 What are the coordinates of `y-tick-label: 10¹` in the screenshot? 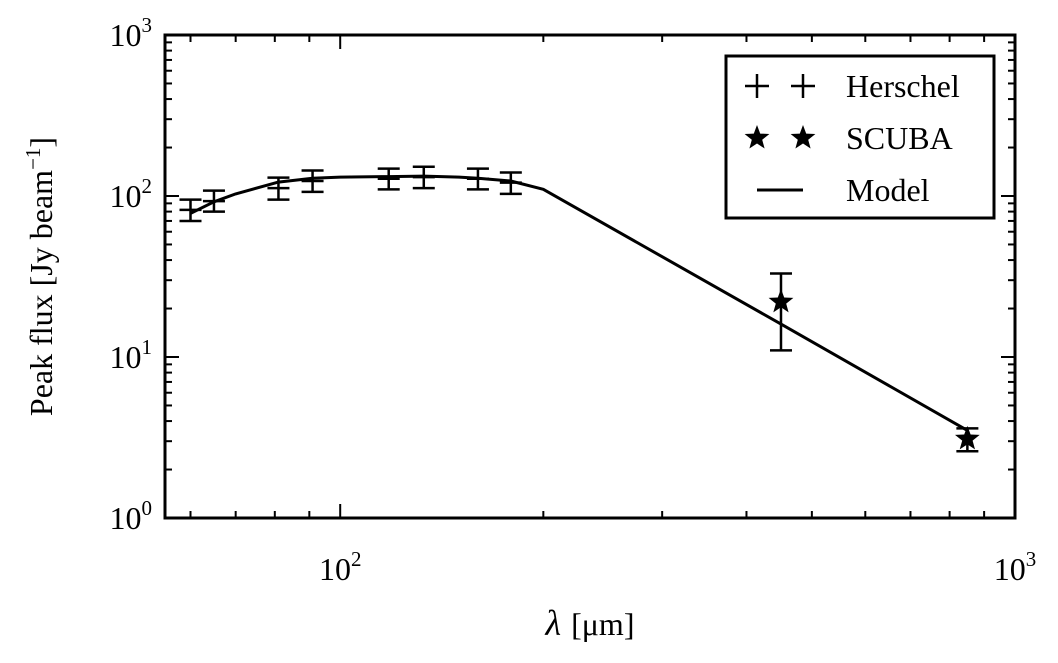 It's located at (131, 355).